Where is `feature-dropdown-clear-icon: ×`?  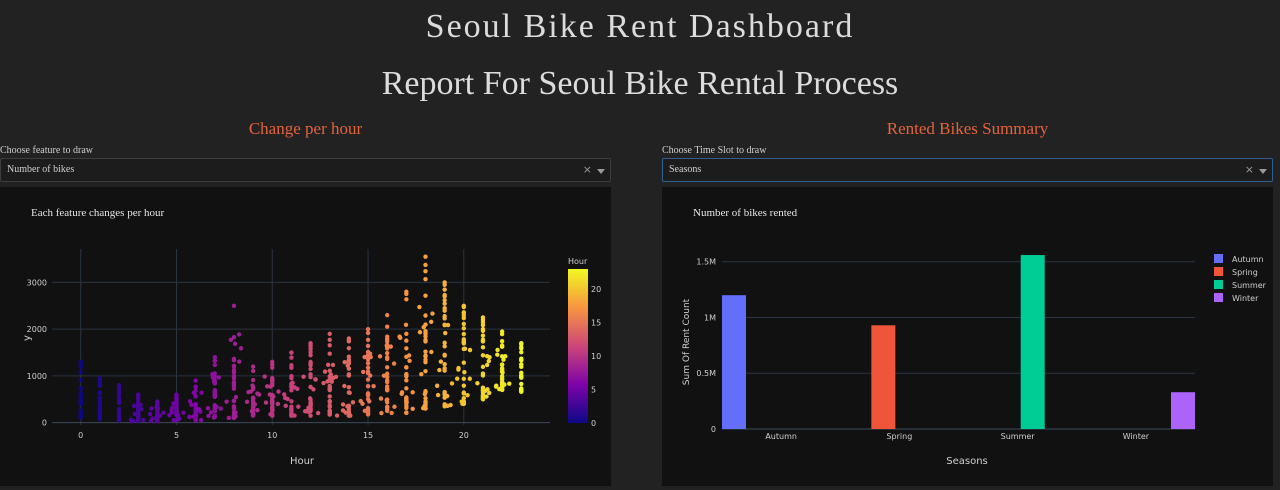 feature-dropdown-clear-icon: × is located at coordinates (587, 169).